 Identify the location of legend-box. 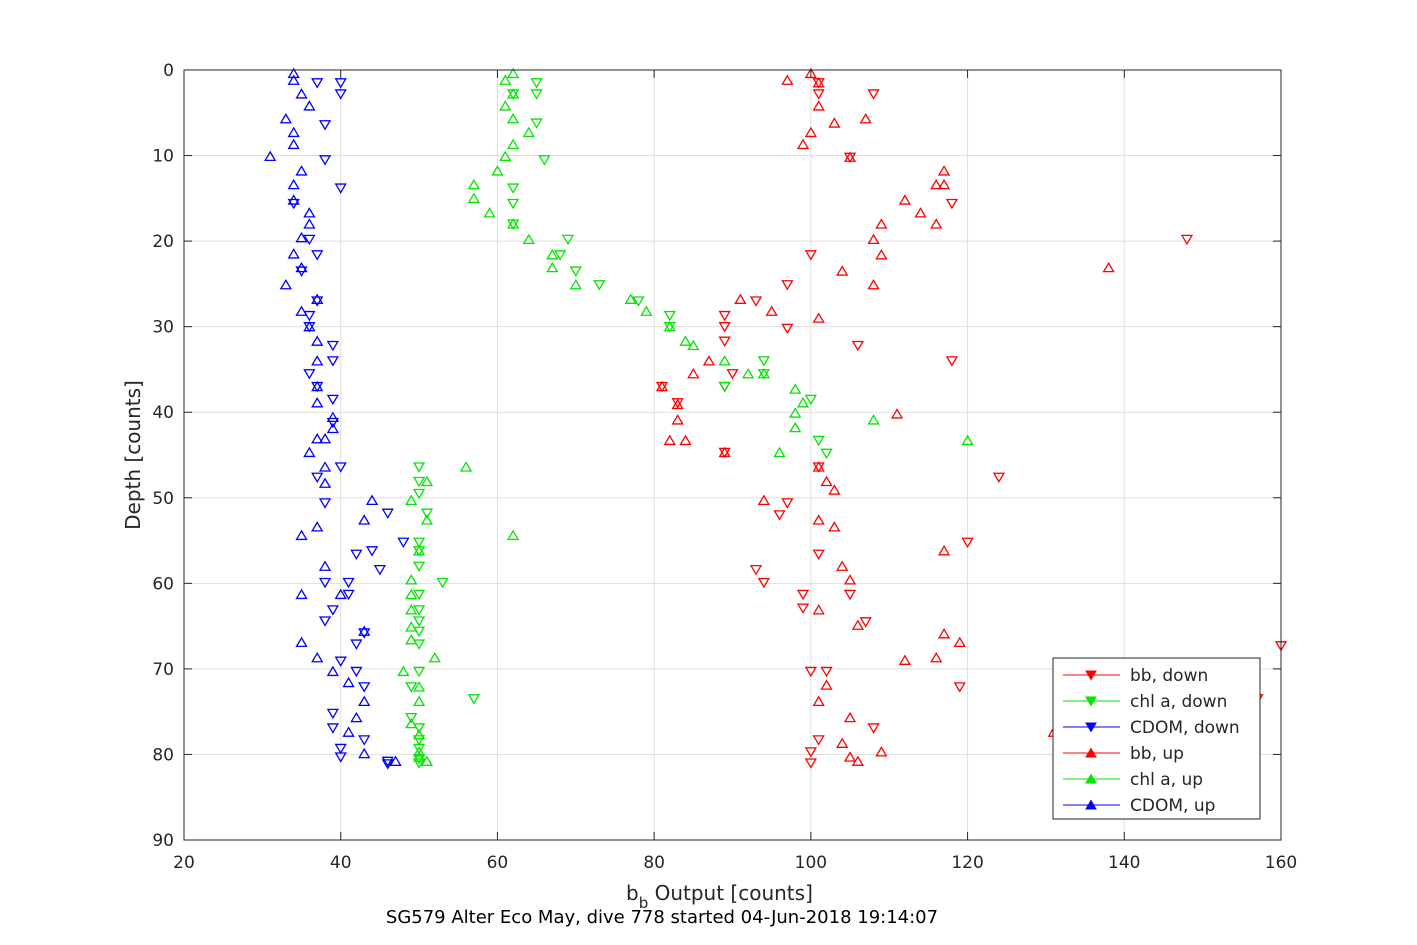
(1156, 738).